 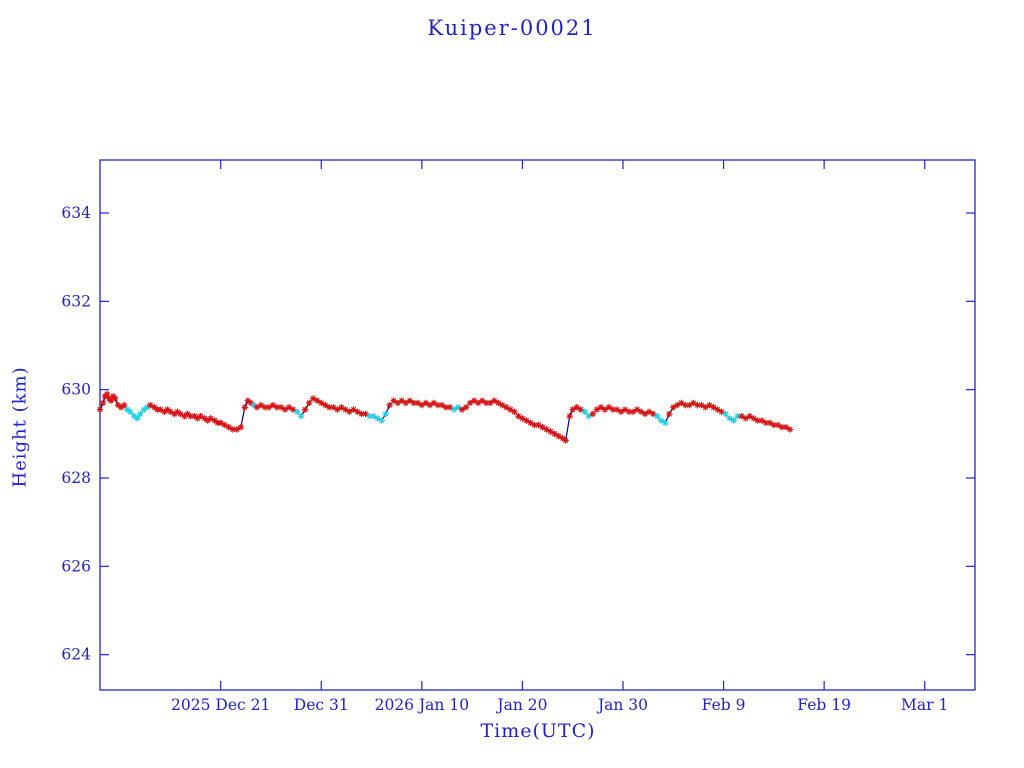 What do you see at coordinates (724, 705) in the screenshot?
I see `x-tick-label: Feb 9` at bounding box center [724, 705].